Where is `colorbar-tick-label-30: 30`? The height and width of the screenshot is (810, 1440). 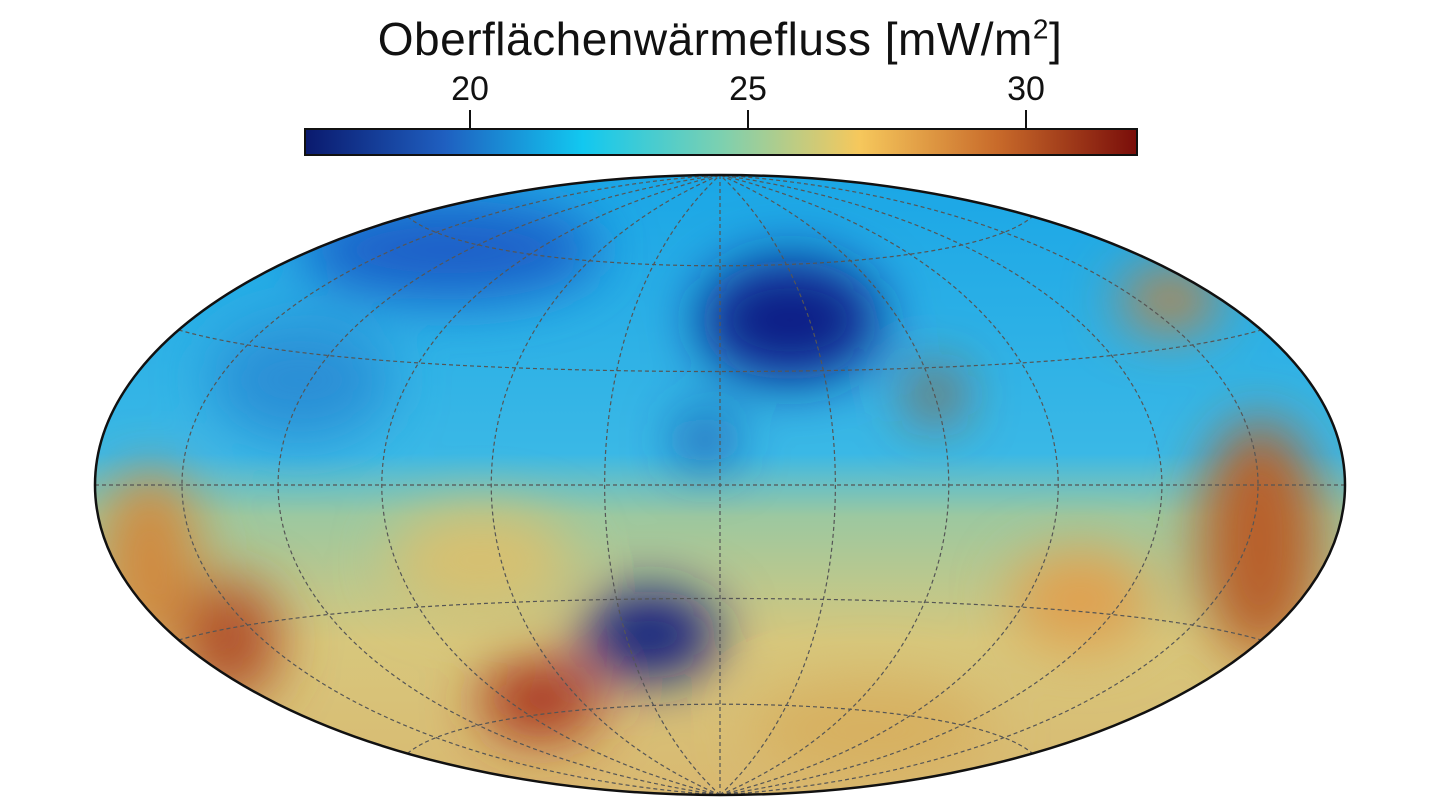
colorbar-tick-label-30: 30 is located at coordinates (1026, 89).